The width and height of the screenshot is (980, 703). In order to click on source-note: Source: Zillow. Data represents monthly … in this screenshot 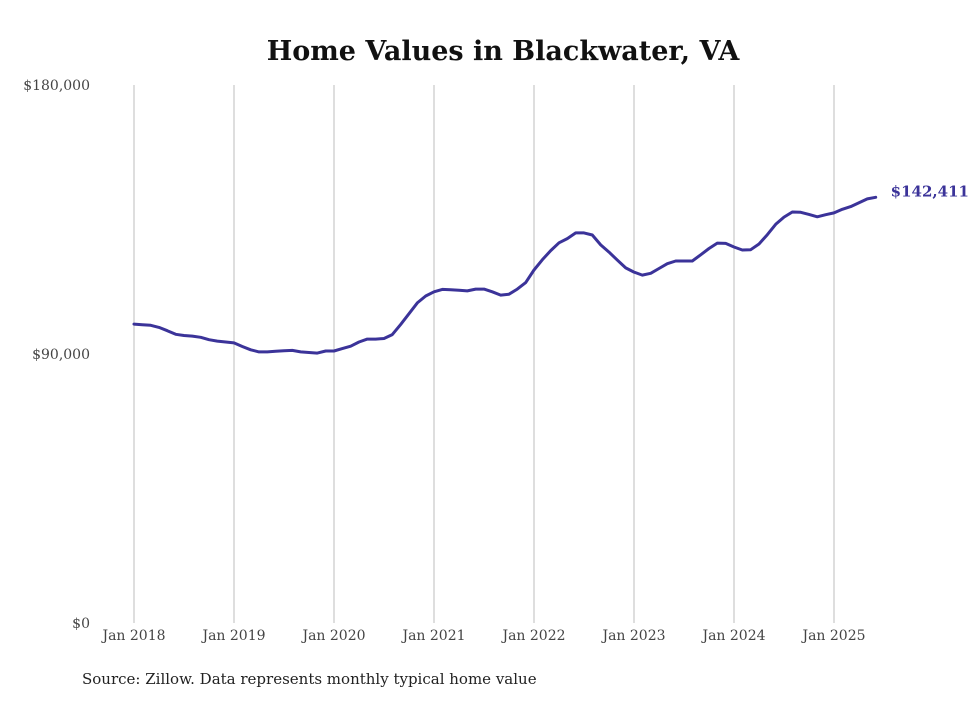, I will do `click(309, 679)`.